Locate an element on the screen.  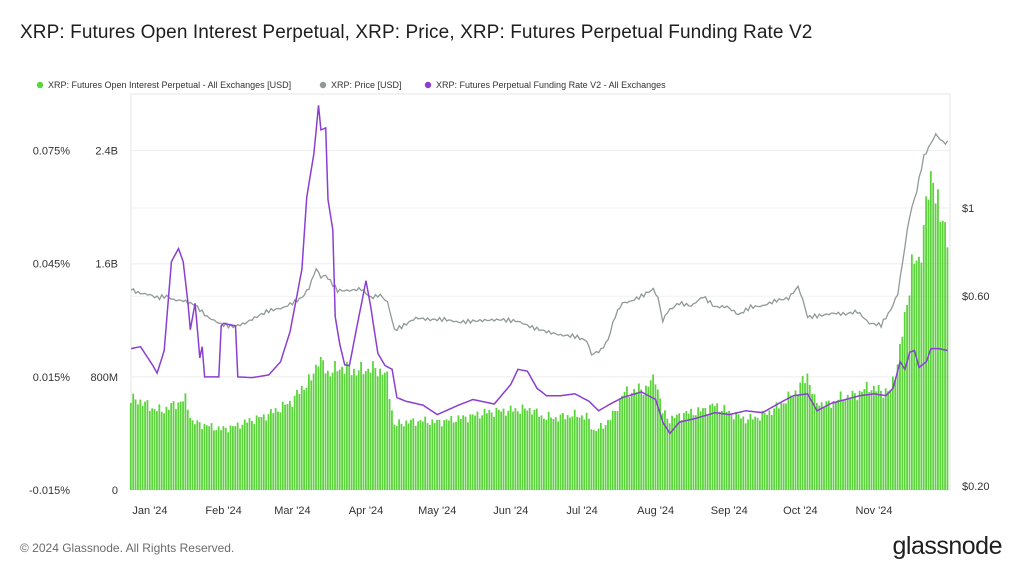
brand-logo: glassnode is located at coordinates (947, 546).